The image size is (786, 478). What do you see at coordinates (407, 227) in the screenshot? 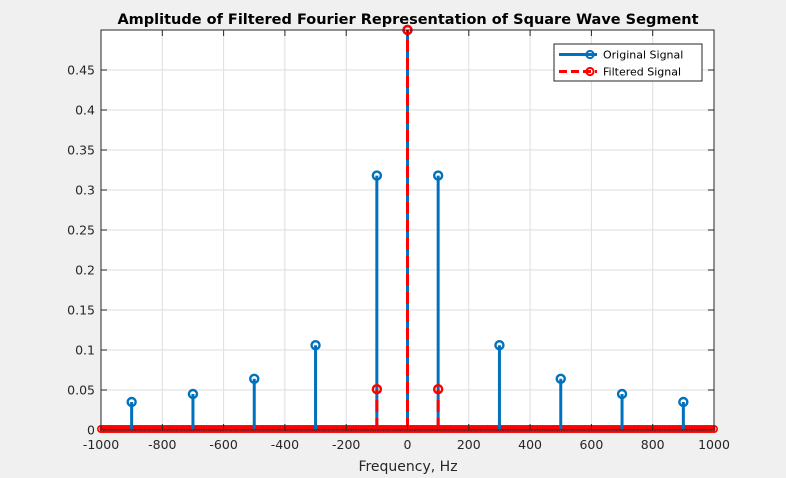
I see `series-filtered-signal` at bounding box center [407, 227].